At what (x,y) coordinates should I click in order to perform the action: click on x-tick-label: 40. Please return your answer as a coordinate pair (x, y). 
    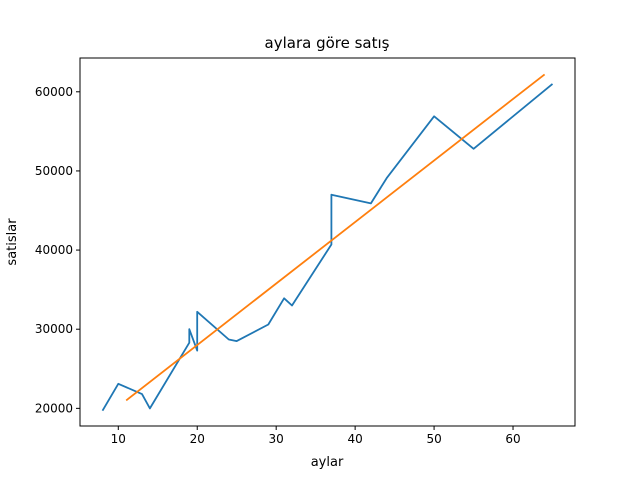
    Looking at the image, I should click on (354, 439).